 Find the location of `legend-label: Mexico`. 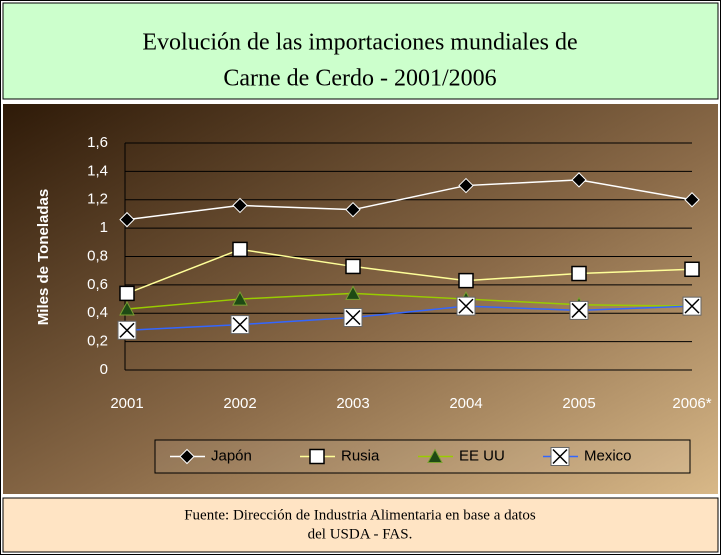

legend-label: Mexico is located at coordinates (608, 455).